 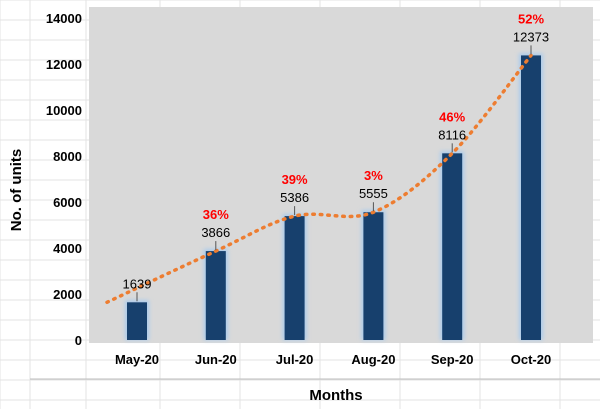 What do you see at coordinates (67, 294) in the screenshot?
I see `y-tick-label: 2000` at bounding box center [67, 294].